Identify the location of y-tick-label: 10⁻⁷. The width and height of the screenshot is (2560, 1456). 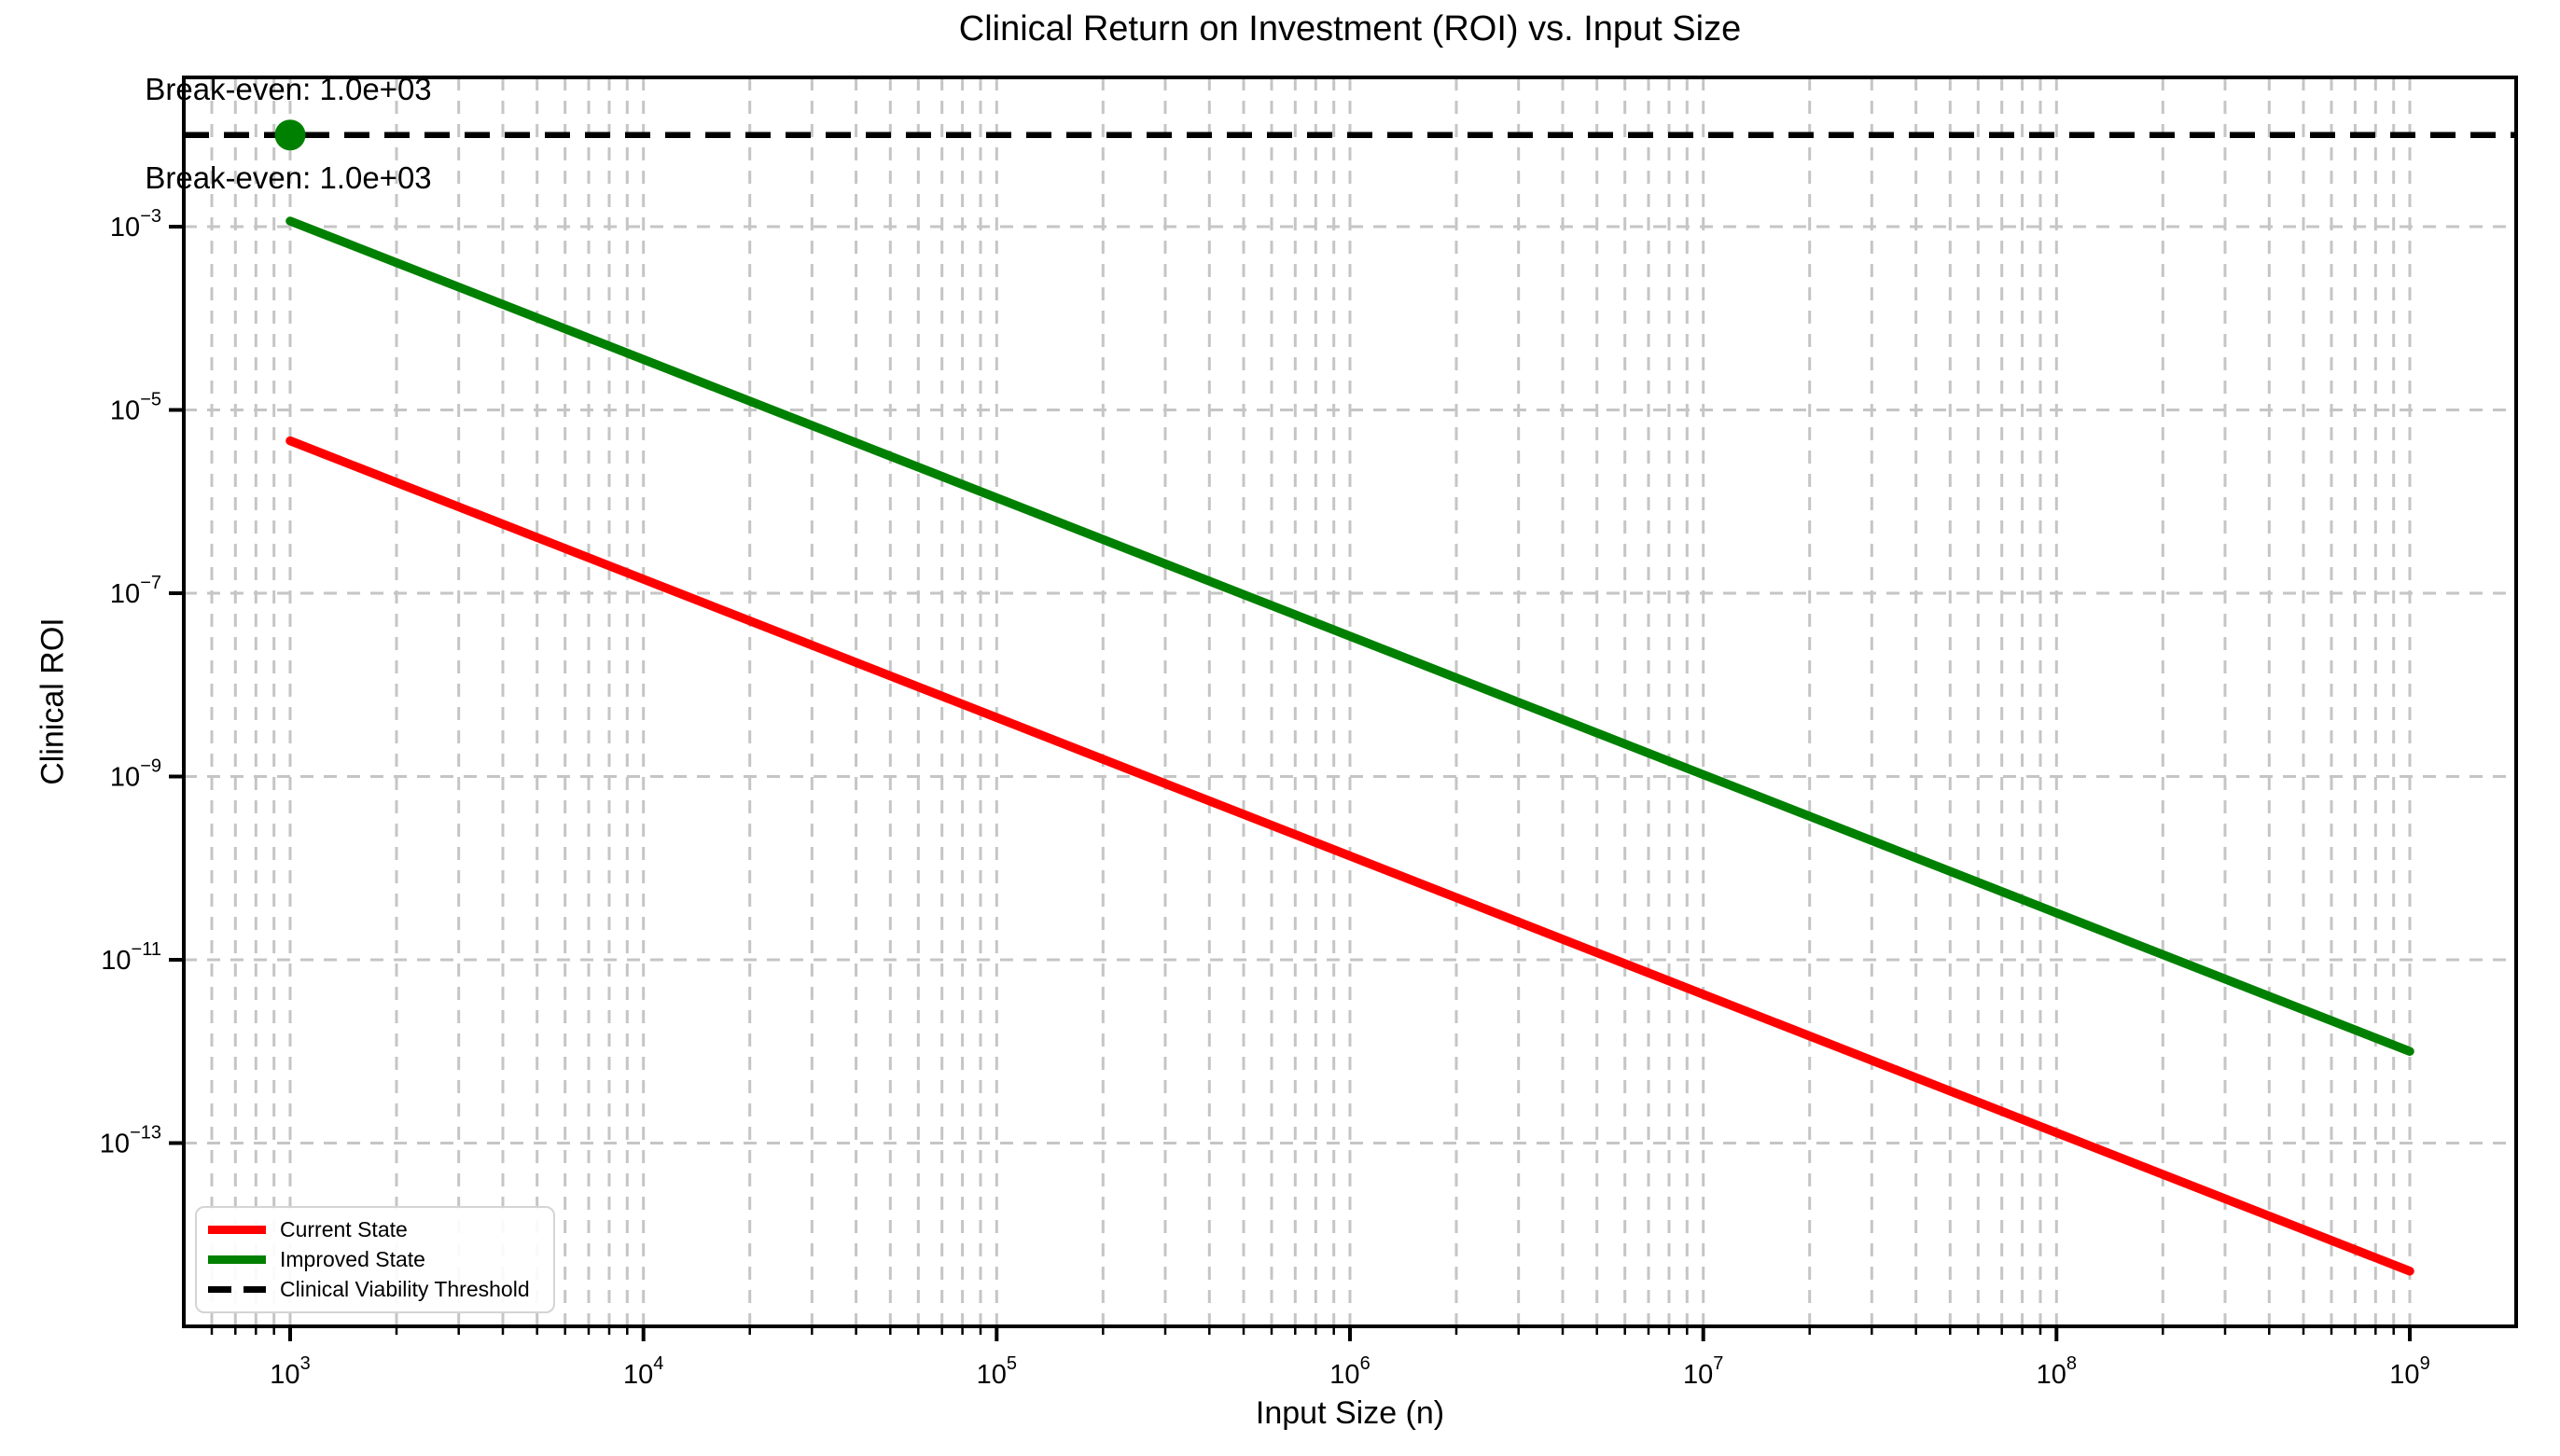
(135, 591).